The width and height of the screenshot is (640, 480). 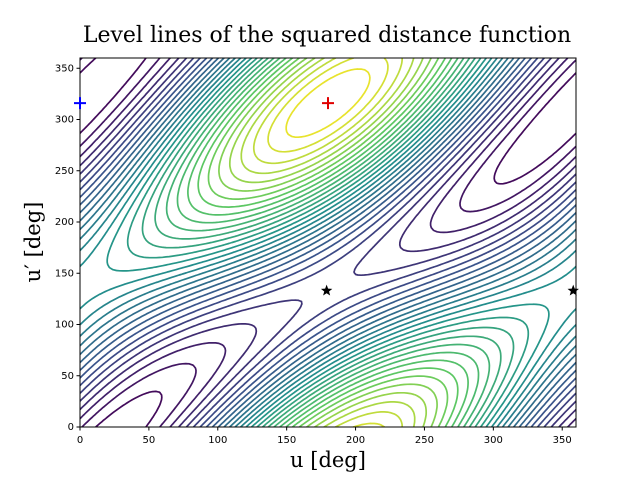 I want to click on x-tick-label: 300, so click(x=493, y=440).